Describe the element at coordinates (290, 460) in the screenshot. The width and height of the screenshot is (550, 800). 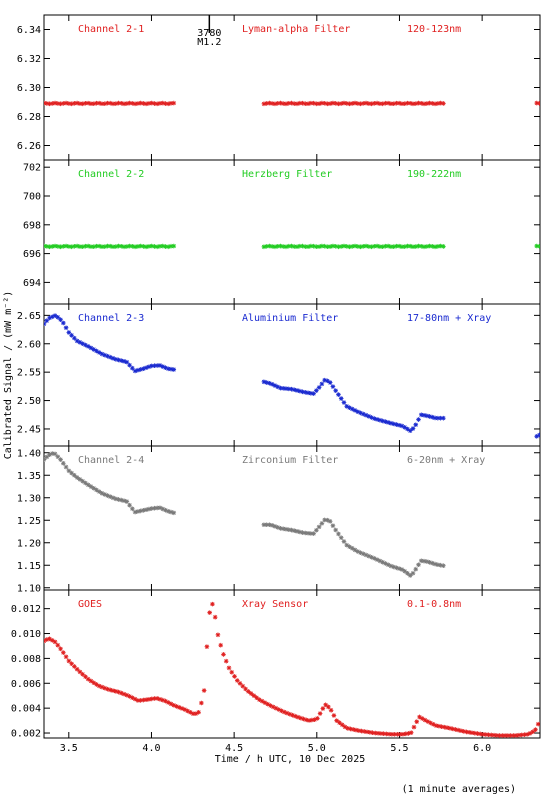
I see `panel-filter-label: Zirconium Filter` at that location.